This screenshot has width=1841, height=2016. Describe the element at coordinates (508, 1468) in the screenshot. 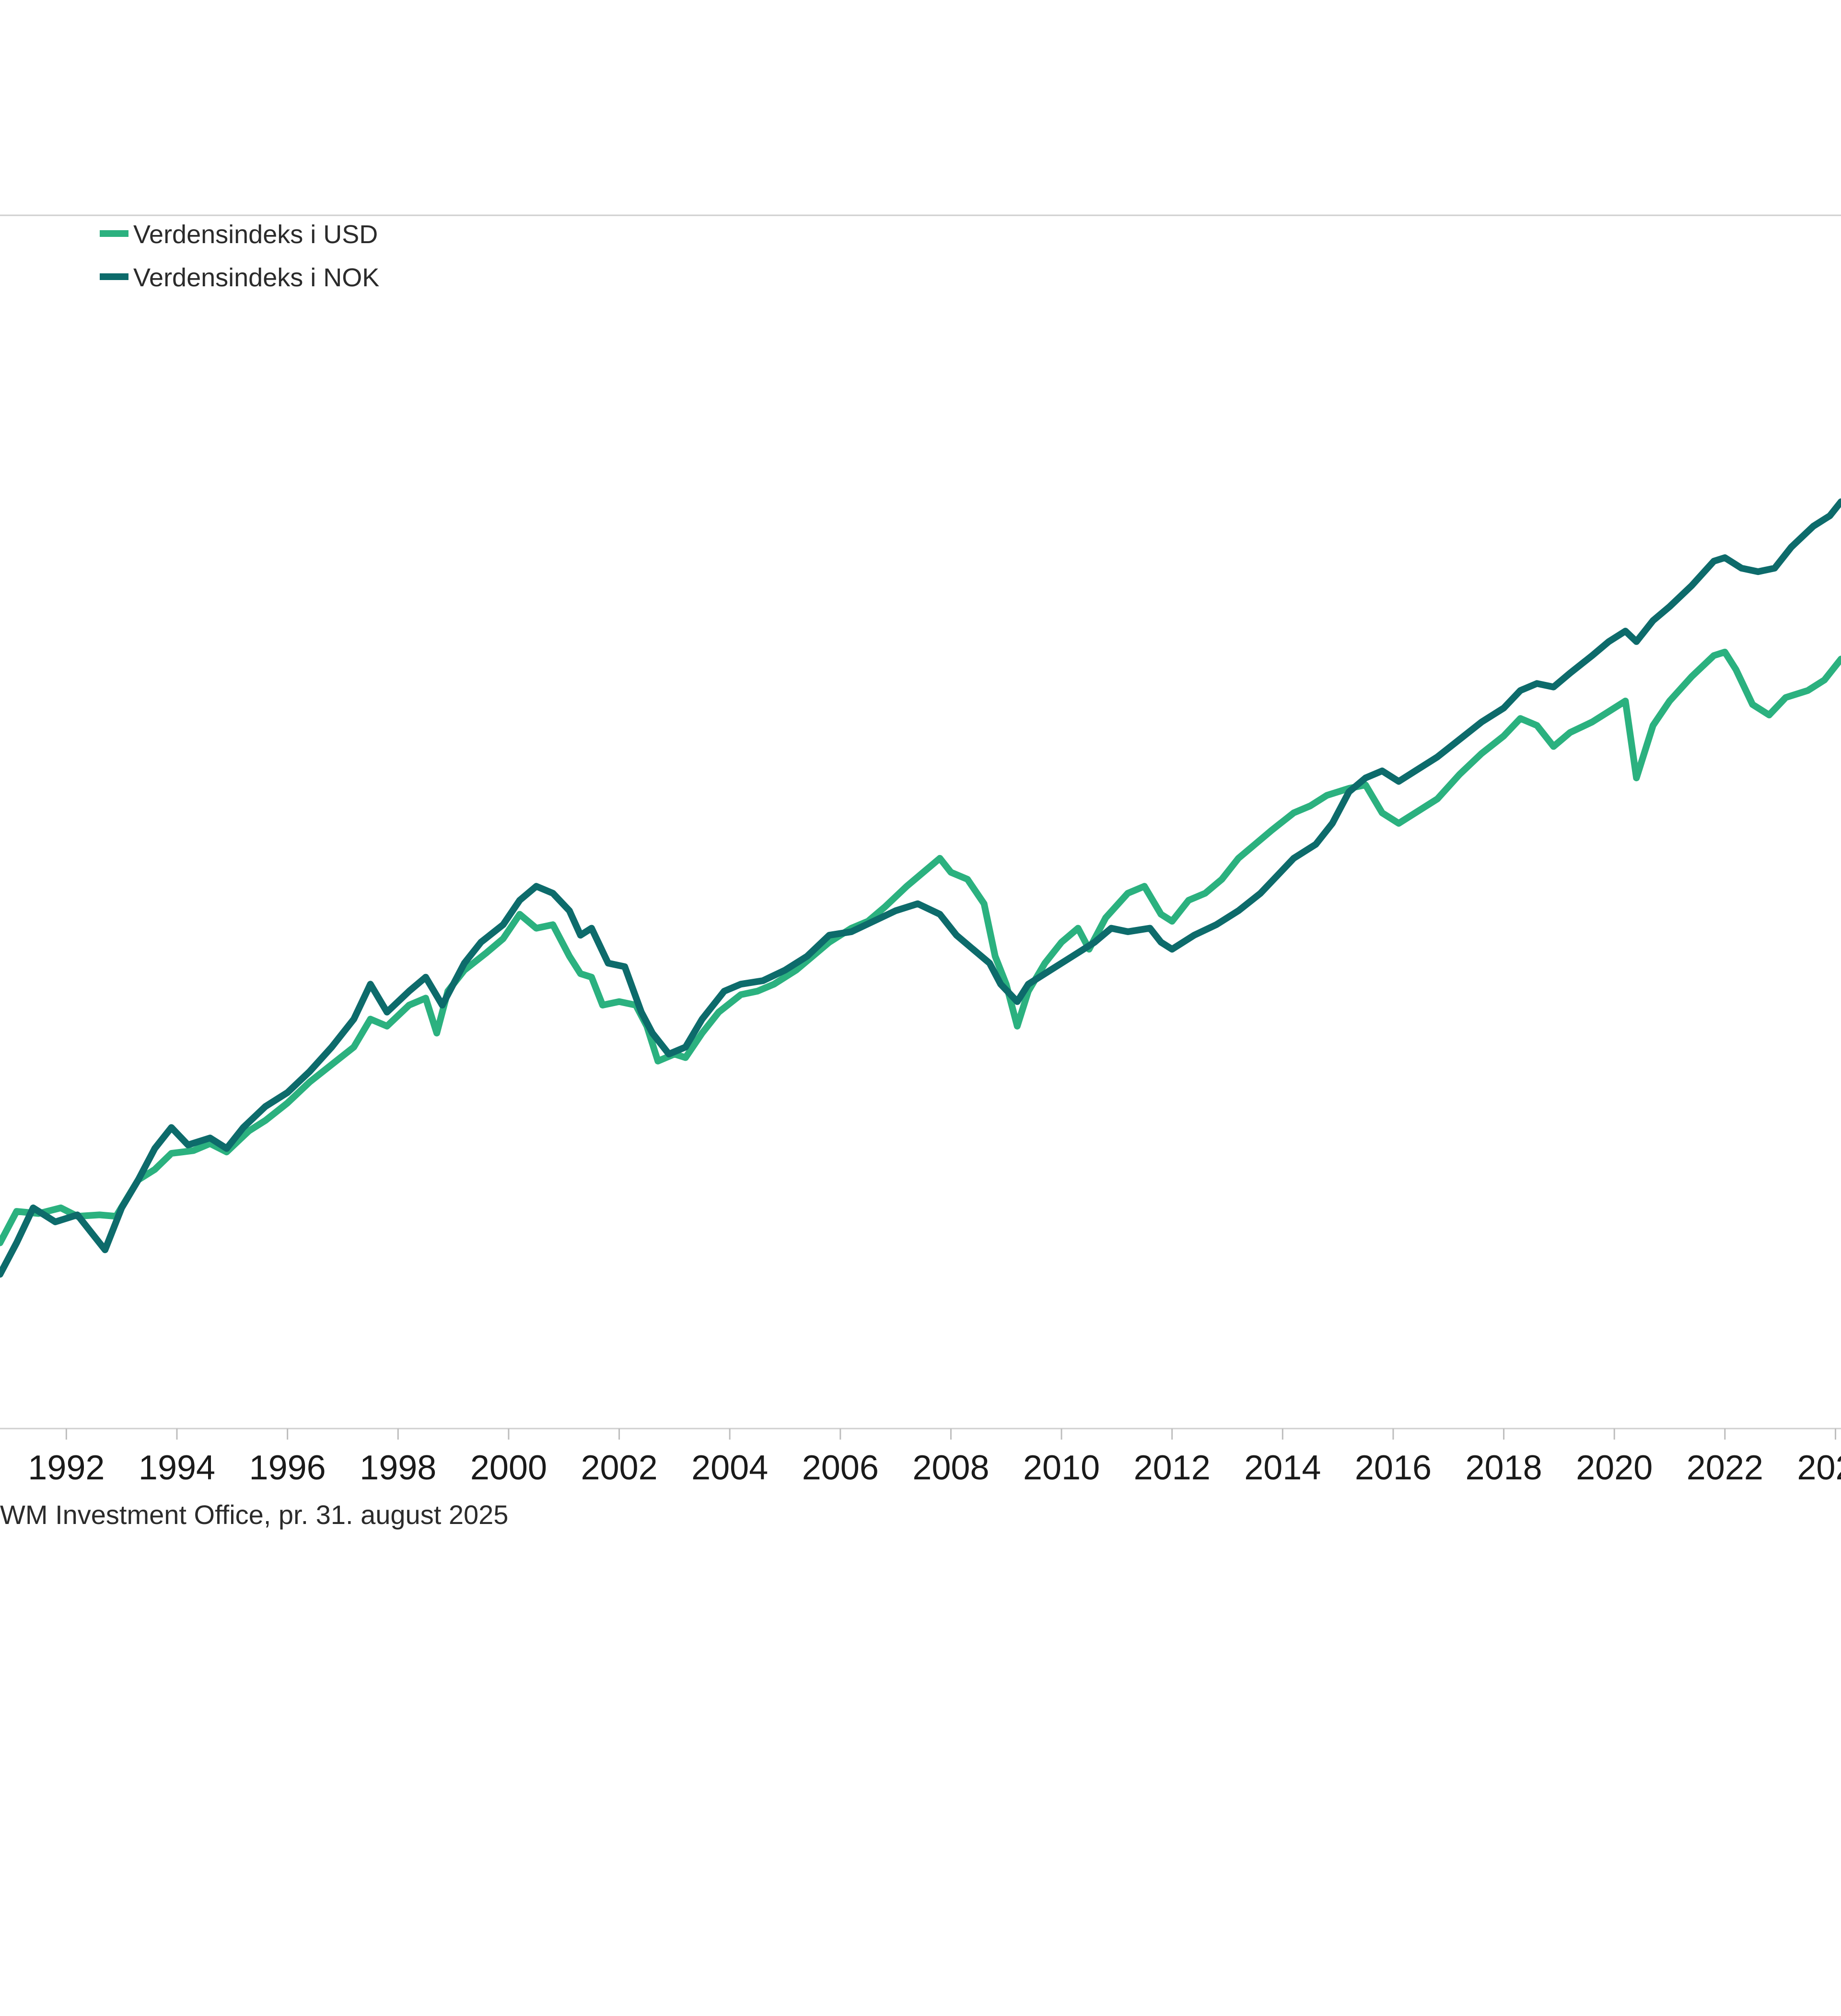

I see `x-tick-label: 2000` at that location.